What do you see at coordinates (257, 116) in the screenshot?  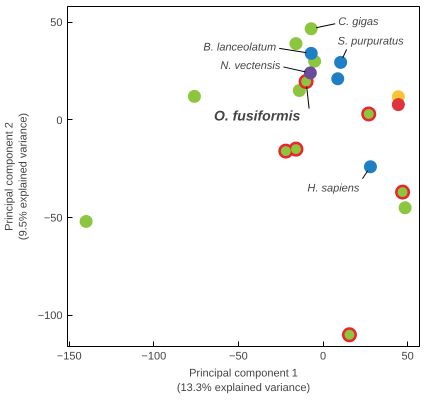 I see `annotation: O. fusiformis` at bounding box center [257, 116].